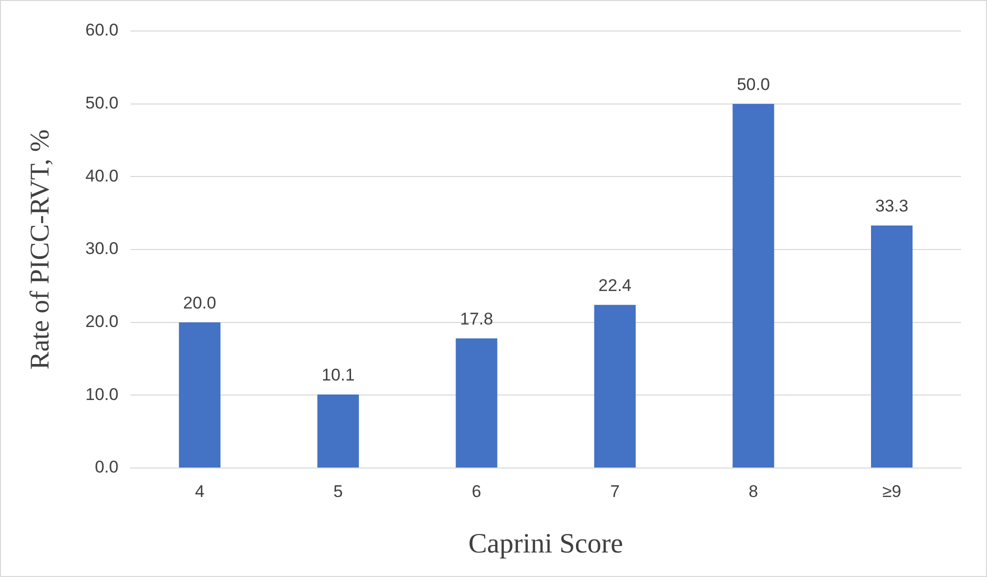  Describe the element at coordinates (199, 491) in the screenshot. I see `x-tick-label: 4` at that location.